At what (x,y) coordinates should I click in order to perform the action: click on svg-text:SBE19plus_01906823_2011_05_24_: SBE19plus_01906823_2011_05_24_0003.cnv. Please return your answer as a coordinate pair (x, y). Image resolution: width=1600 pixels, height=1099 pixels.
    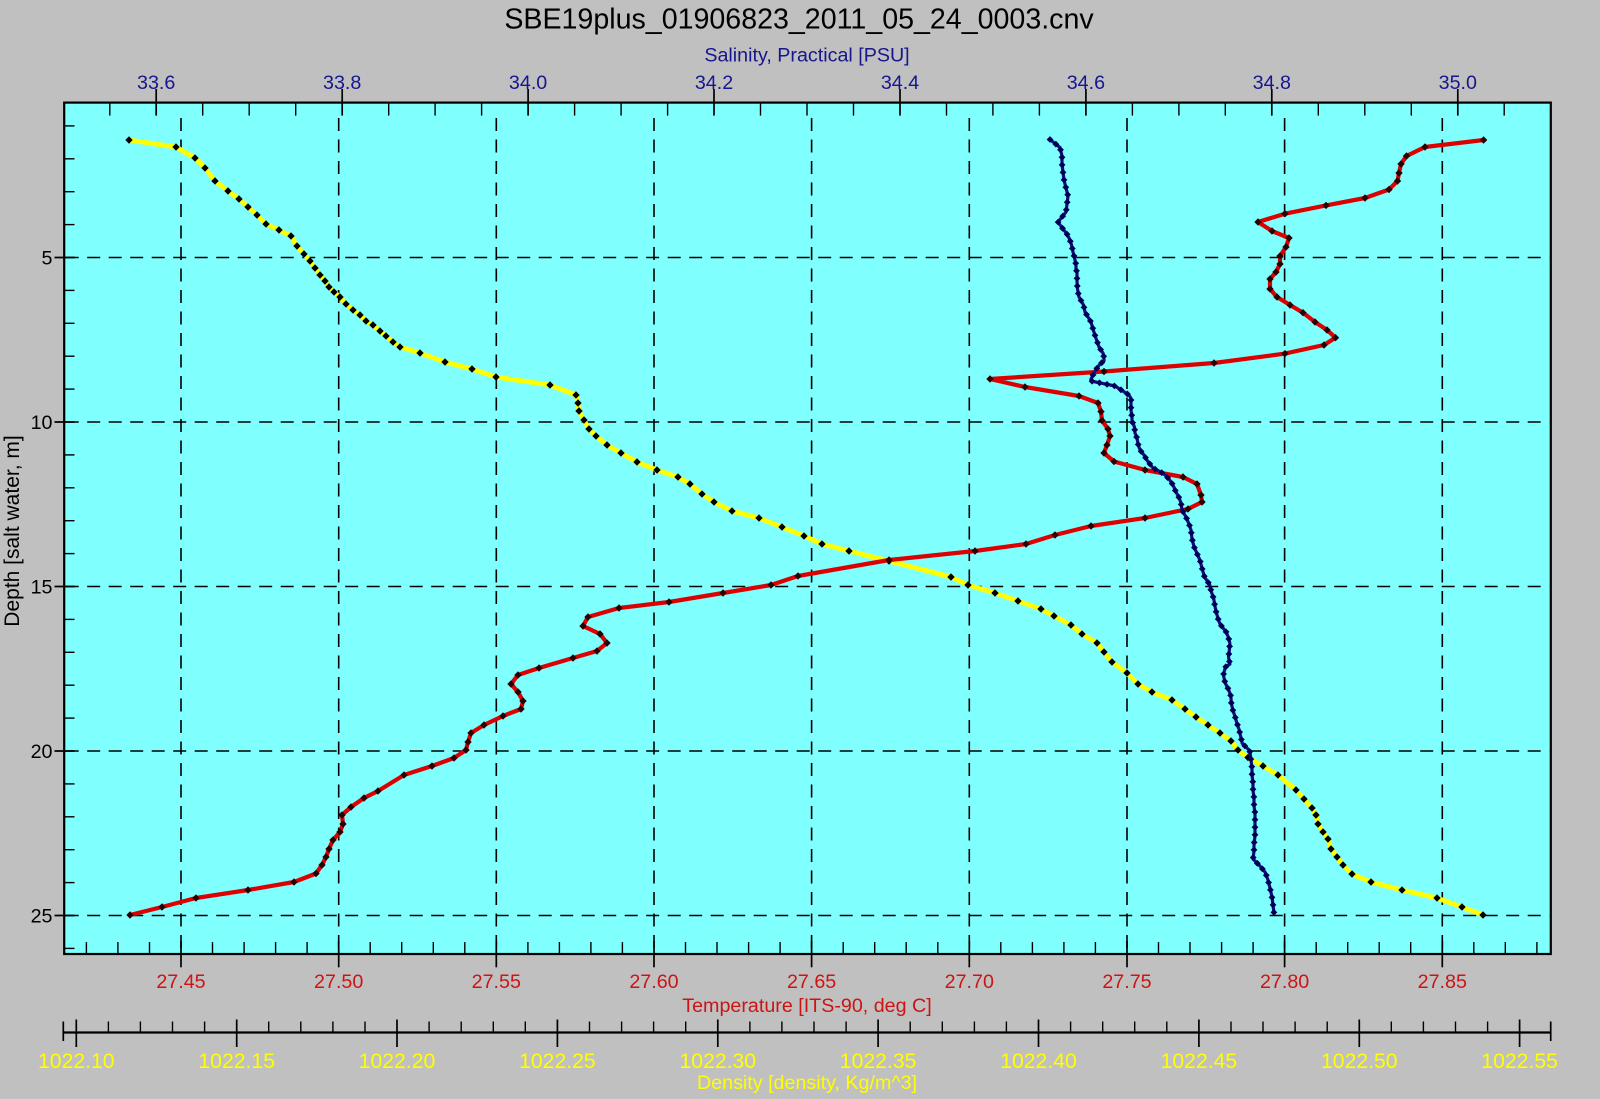
    Looking at the image, I should click on (799, 20).